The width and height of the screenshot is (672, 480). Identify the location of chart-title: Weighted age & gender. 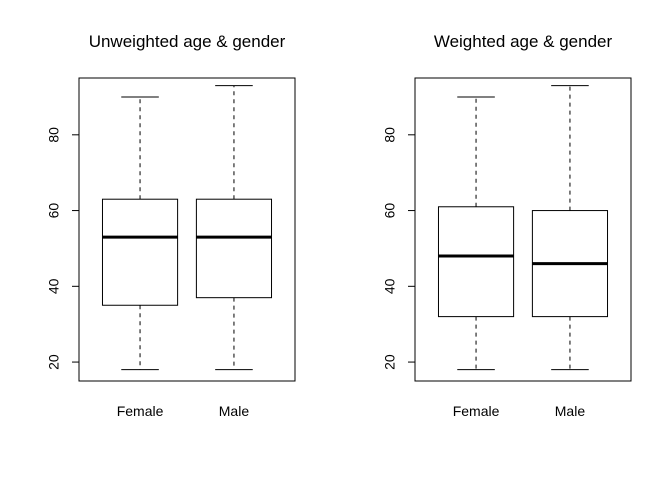
(523, 41).